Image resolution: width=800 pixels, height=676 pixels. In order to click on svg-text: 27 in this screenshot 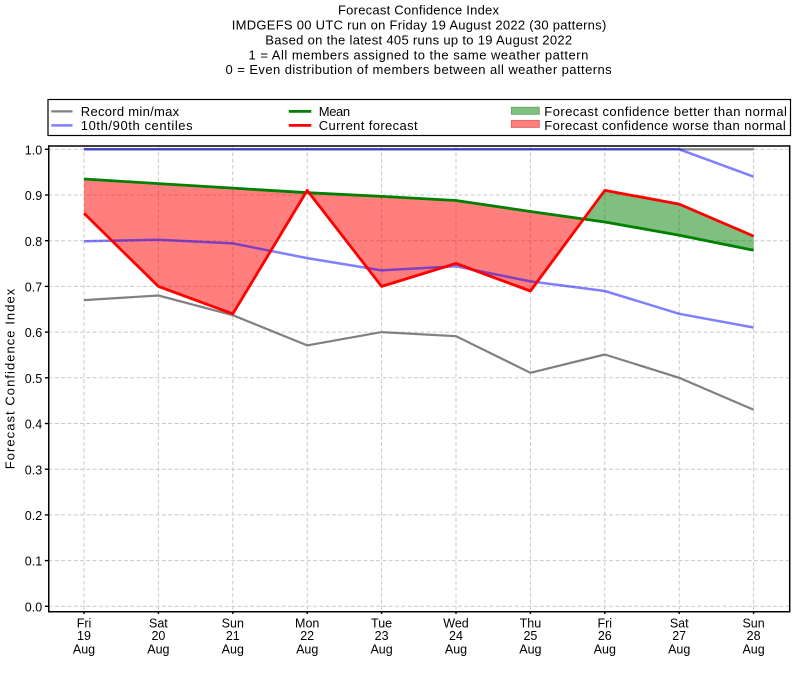, I will do `click(679, 636)`.